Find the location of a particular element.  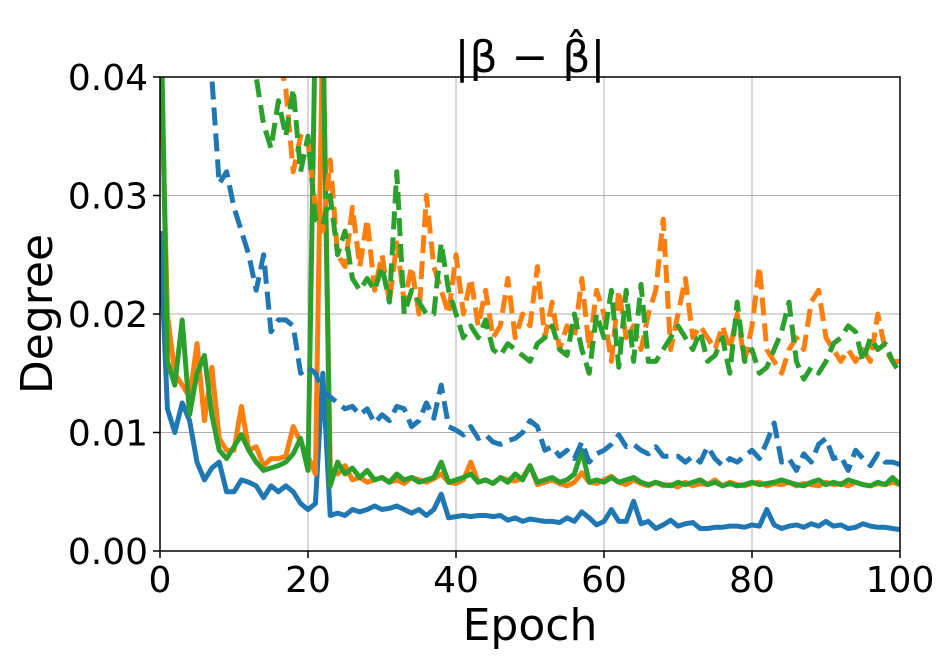

x-tick-label: 40 is located at coordinates (456, 580).